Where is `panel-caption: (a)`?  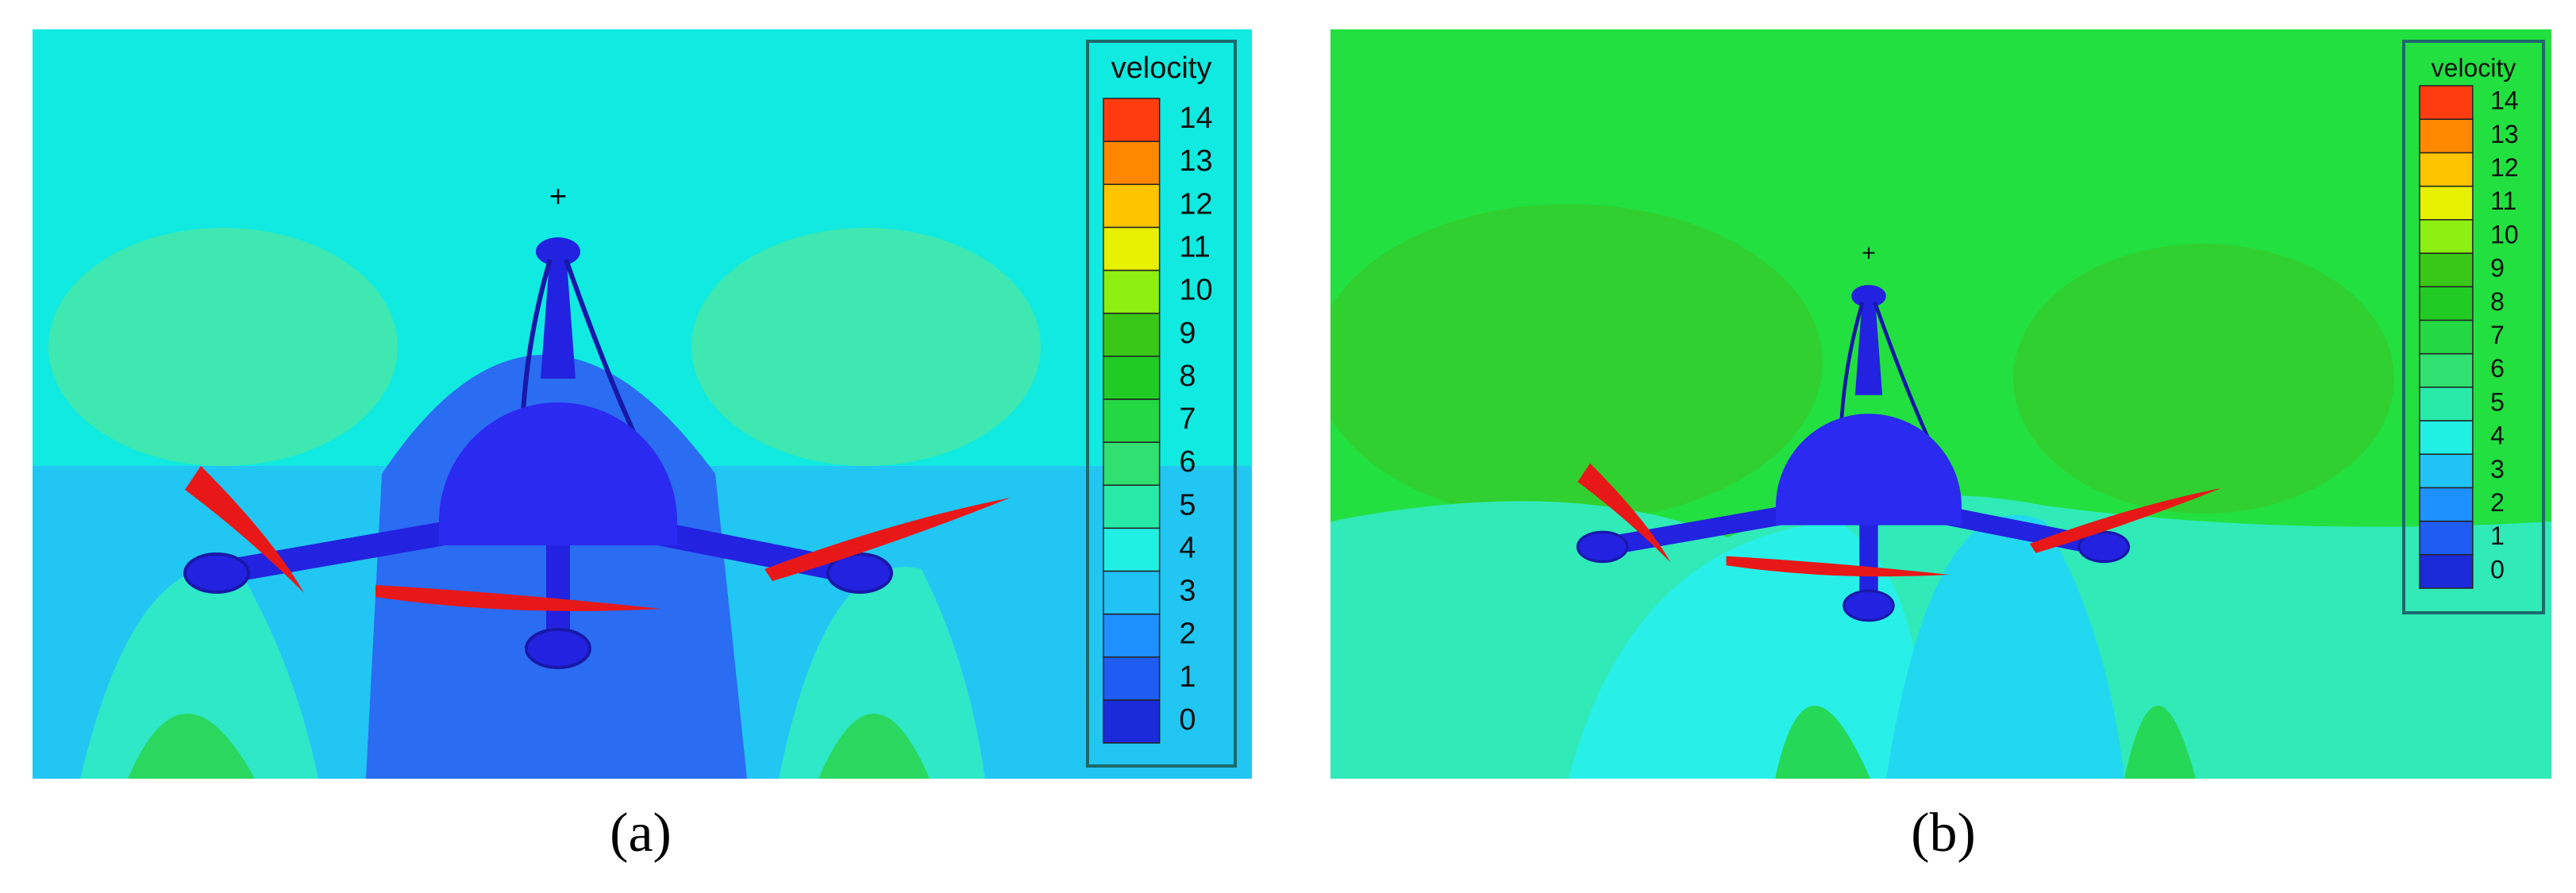
panel-caption: (a) is located at coordinates (641, 833).